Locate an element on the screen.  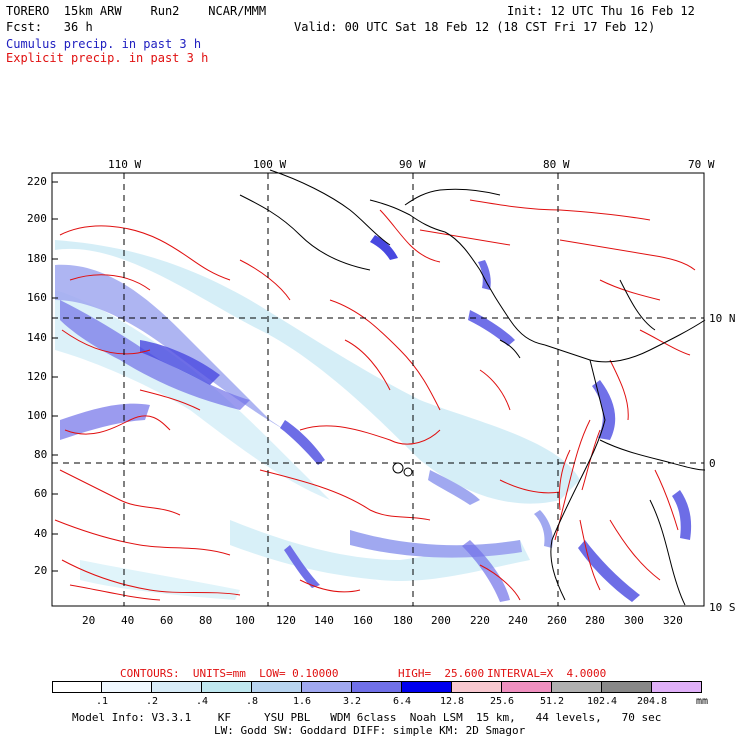
lon-label-70w: 70 W is located at coordinates (701, 164).